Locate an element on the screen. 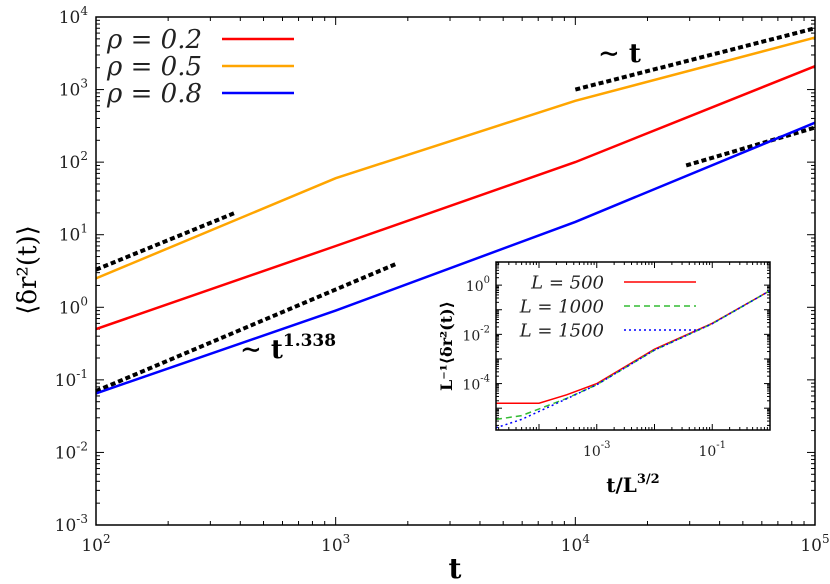  y-axis-label: ⟨δr²(t)⟩ is located at coordinates (28, 270).